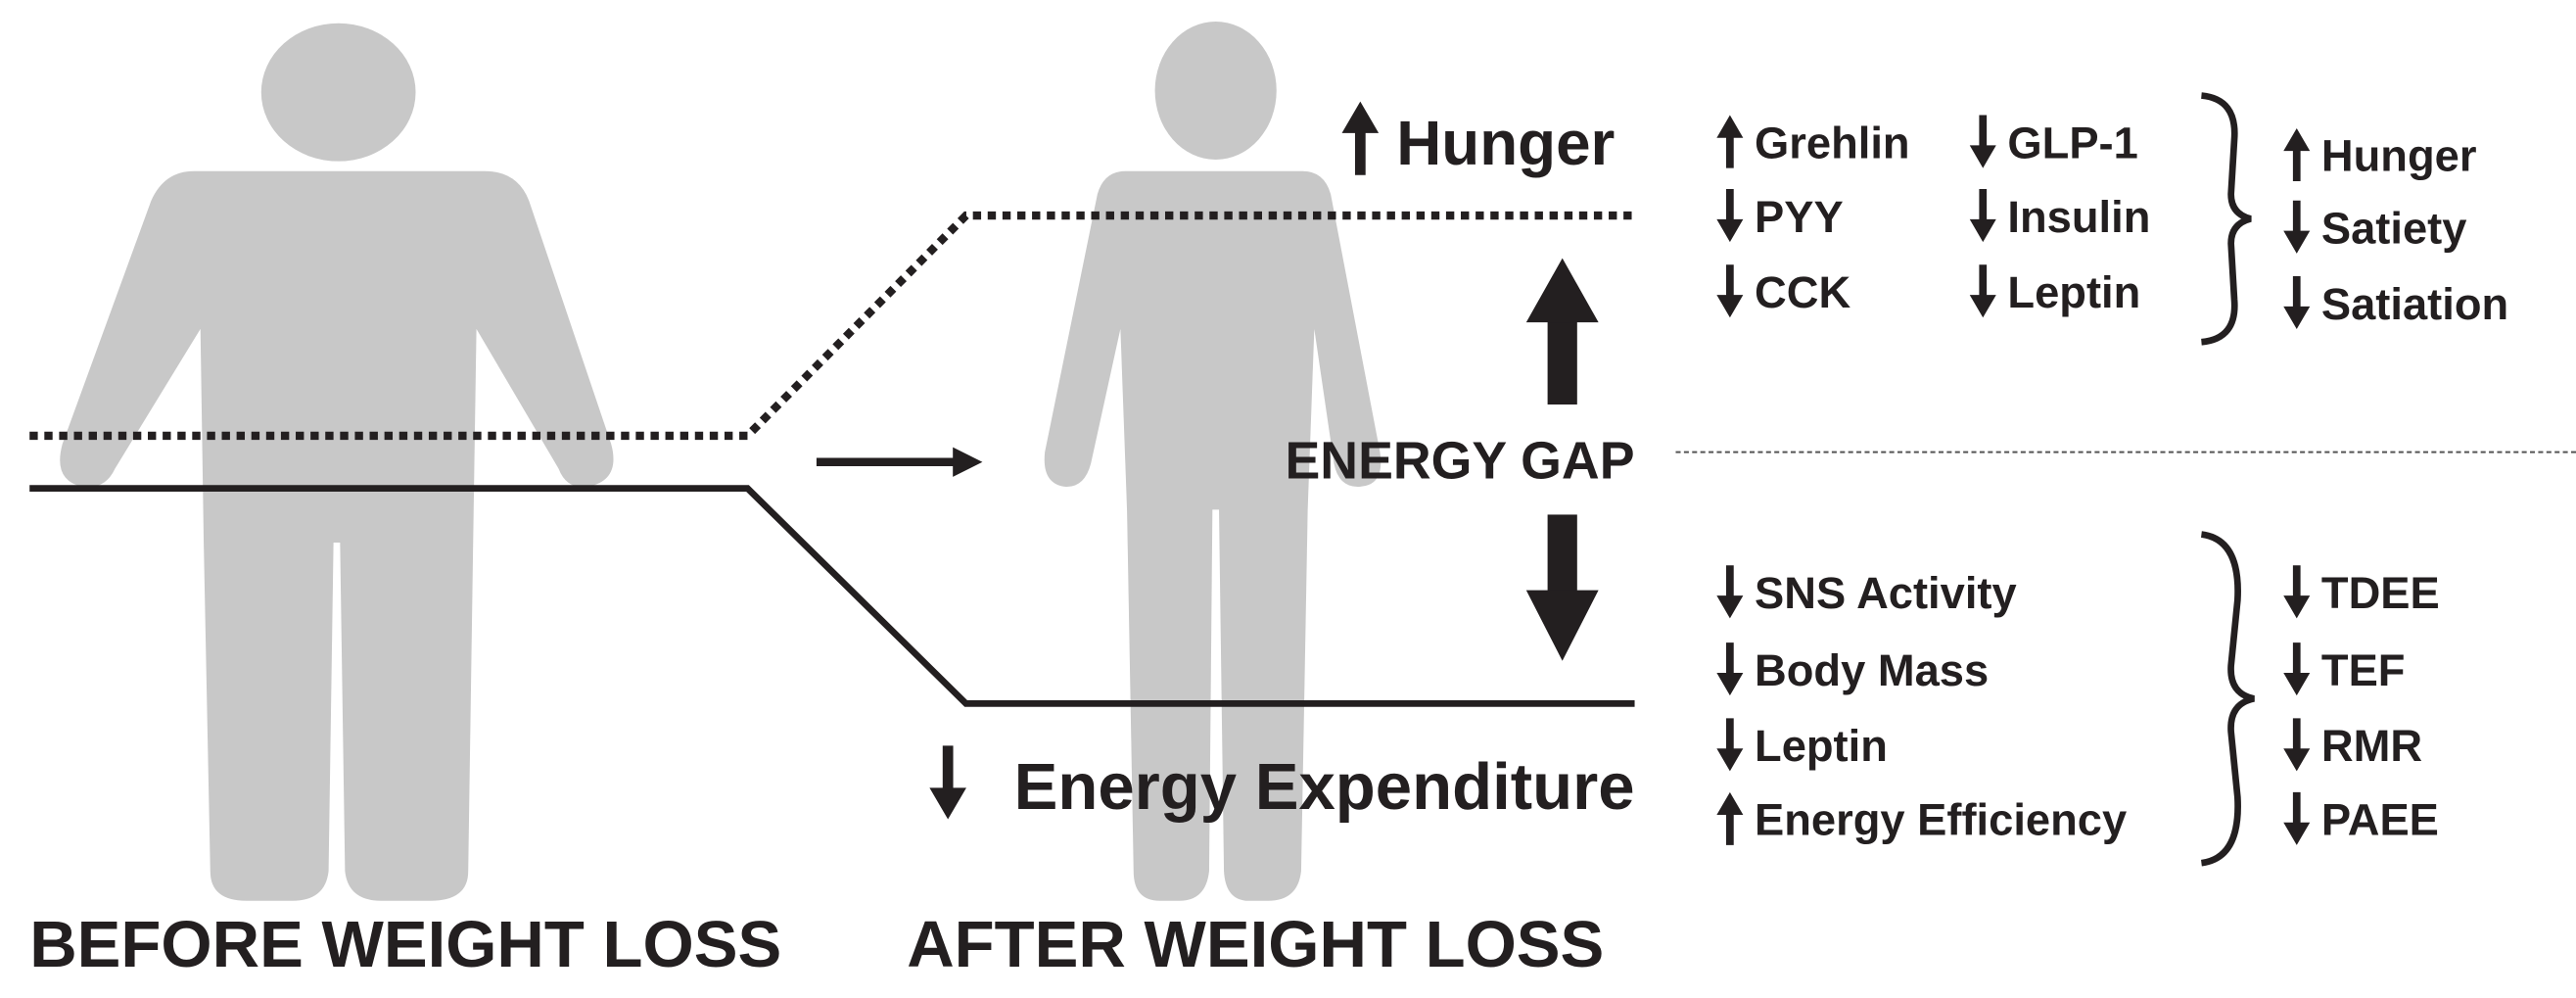 The height and width of the screenshot is (998, 2576). Describe the element at coordinates (2072, 143) in the screenshot. I see `signal-label: GLP-1` at that location.